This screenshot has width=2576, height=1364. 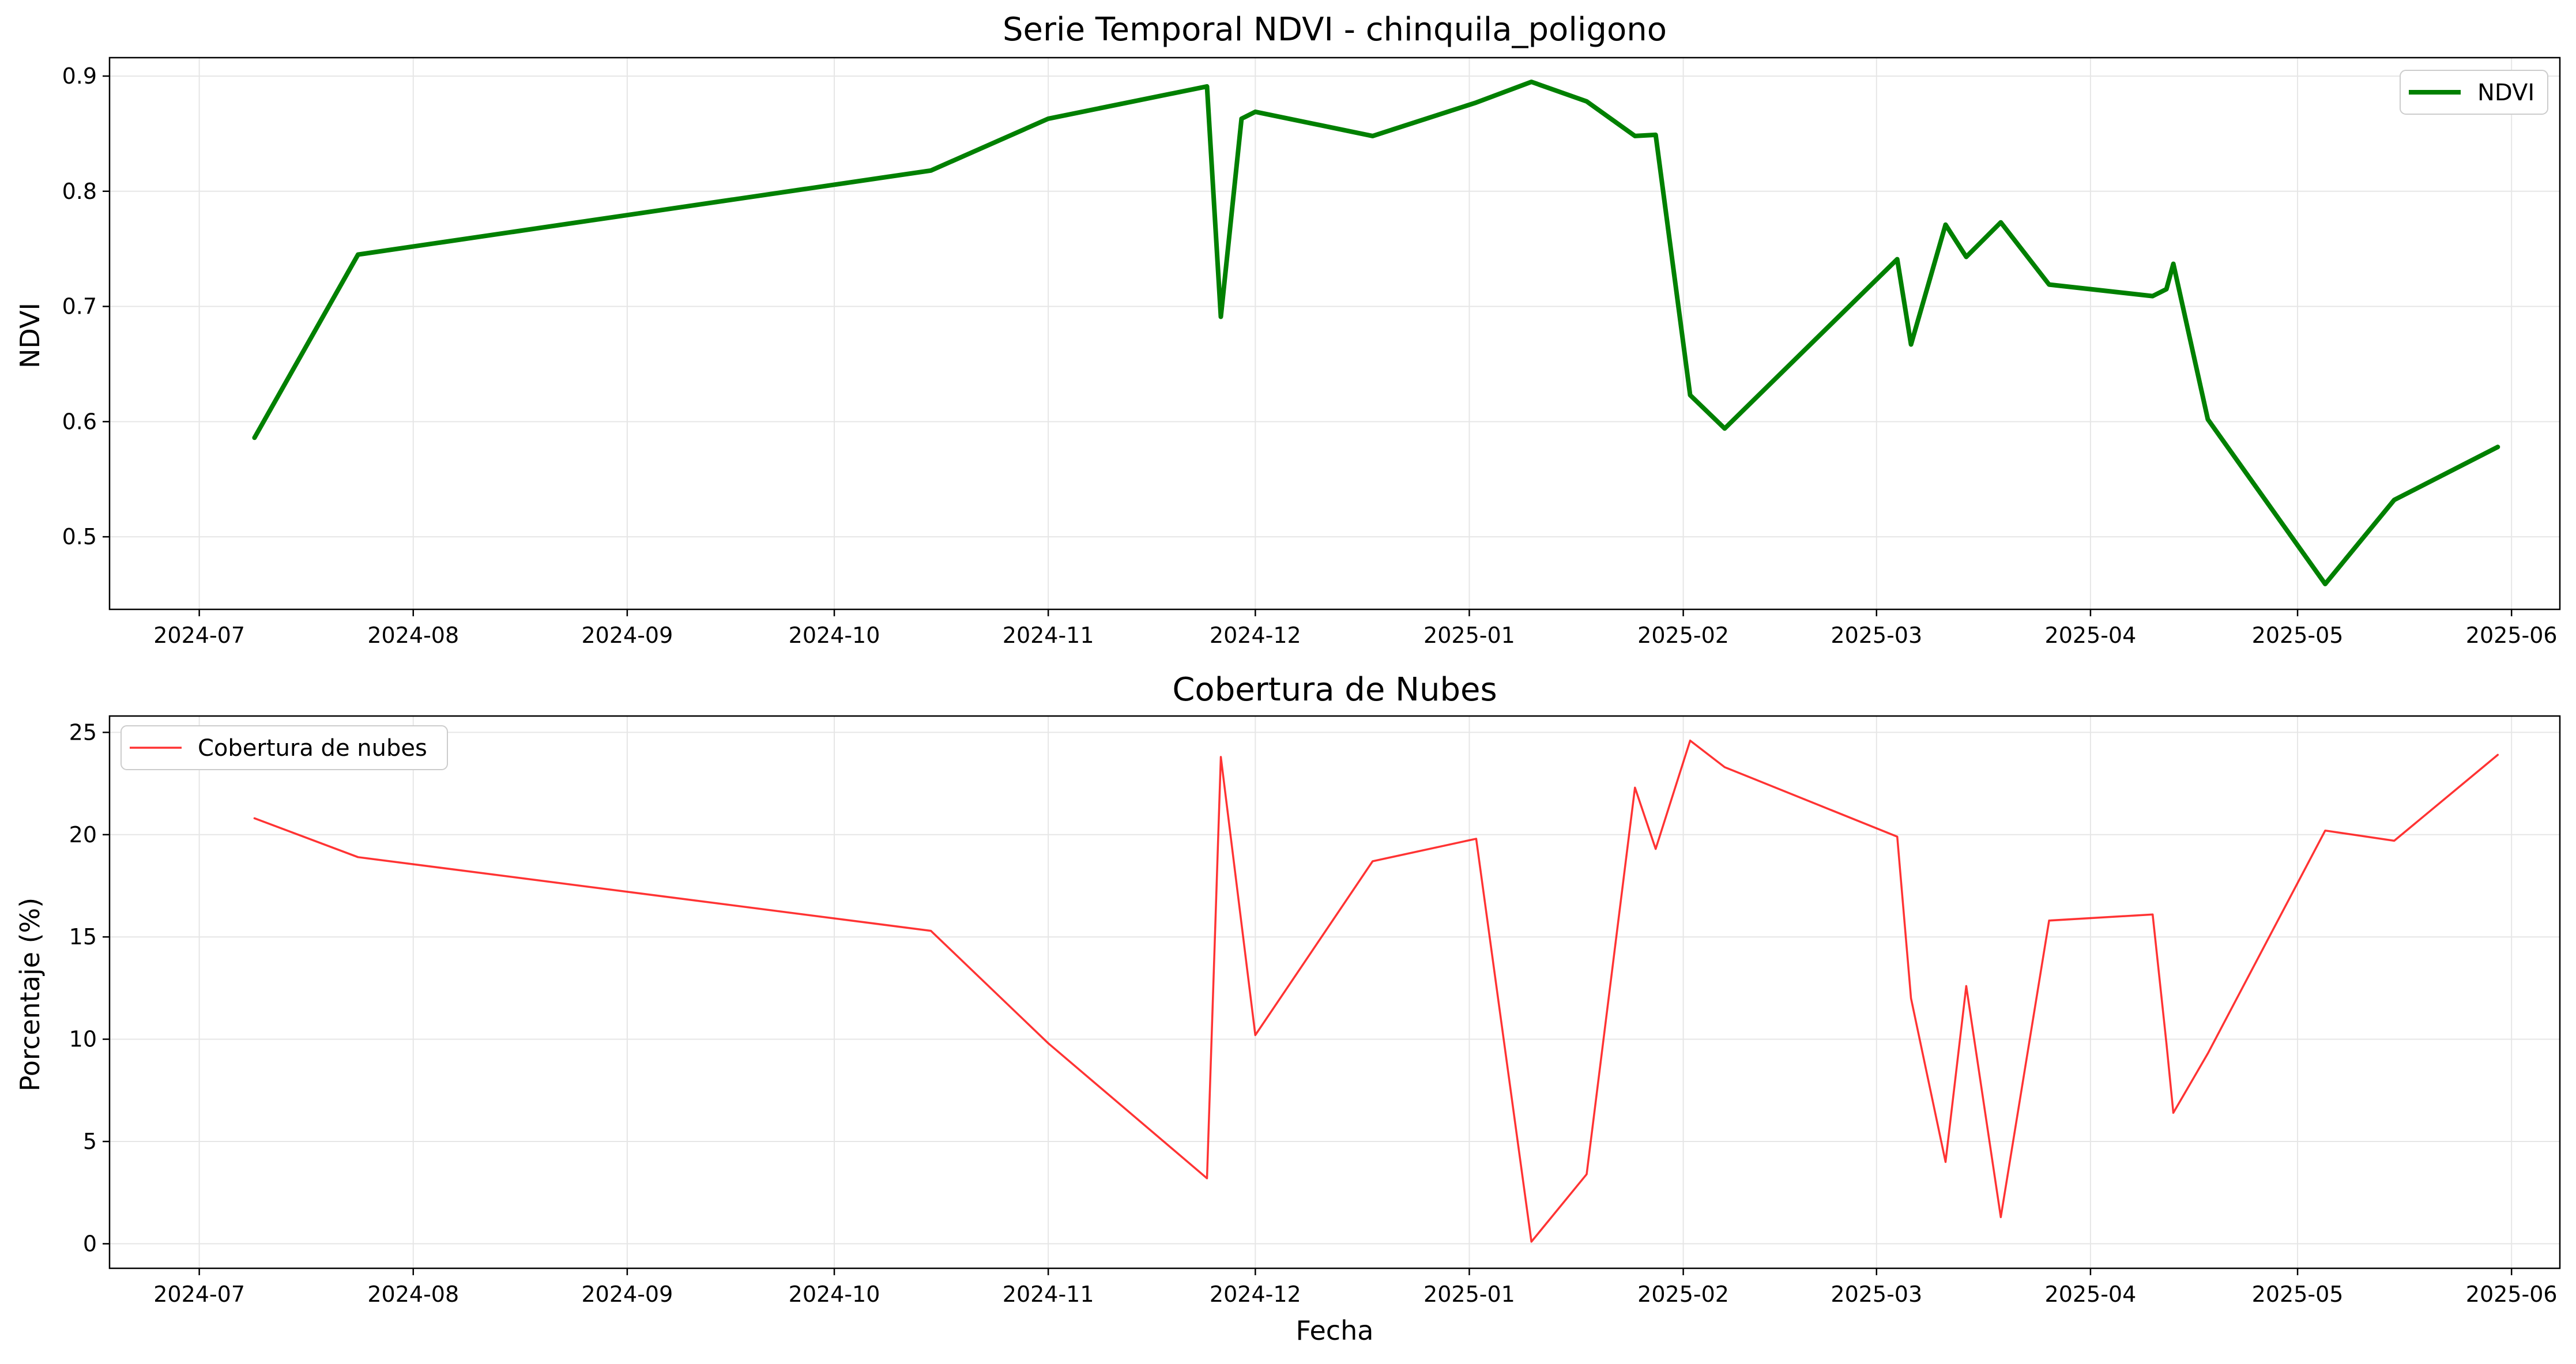 I want to click on cloud-legend: Cobertura de nubes, so click(x=284, y=748).